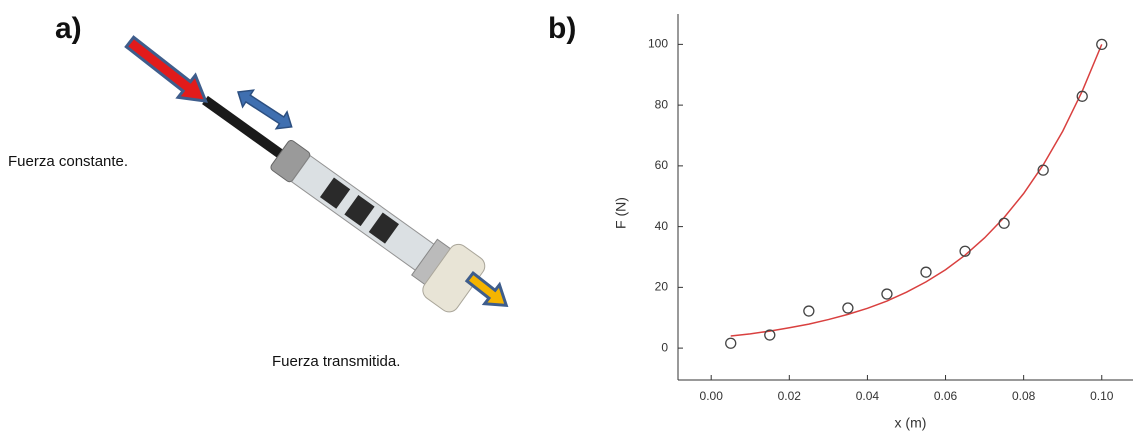 The width and height of the screenshot is (1138, 436). I want to click on y-tick-label: 20, so click(662, 287).